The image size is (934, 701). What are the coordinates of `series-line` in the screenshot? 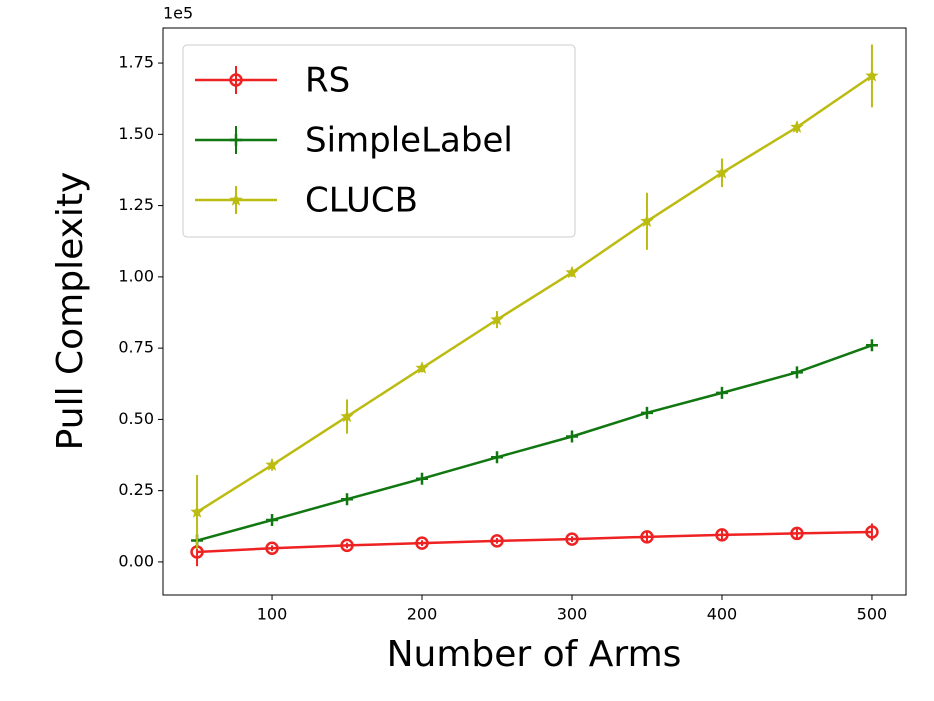 It's located at (534, 542).